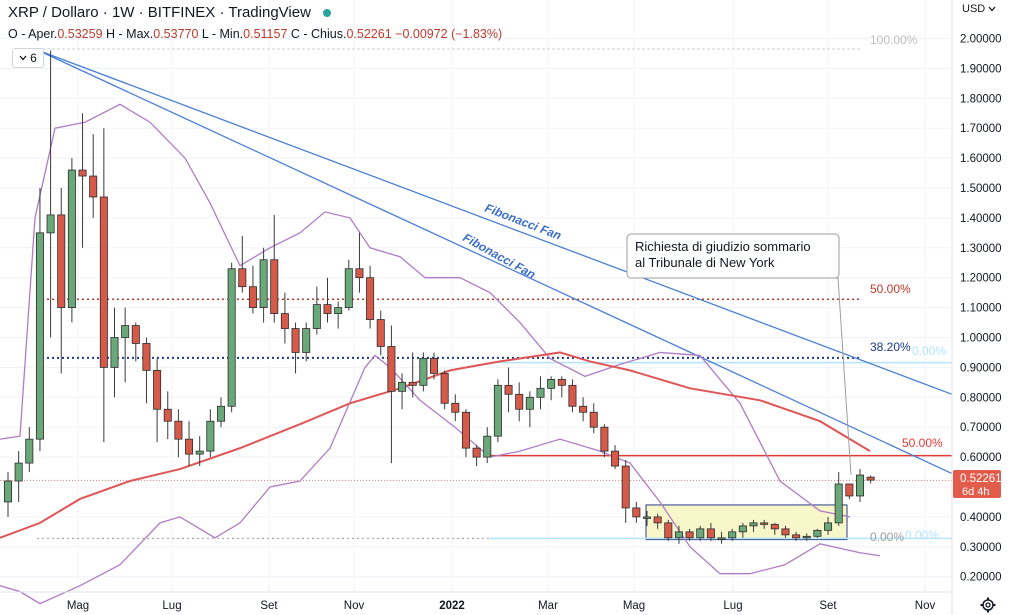 The image size is (1024, 615). I want to click on annotation-pointer, so click(826, 376).